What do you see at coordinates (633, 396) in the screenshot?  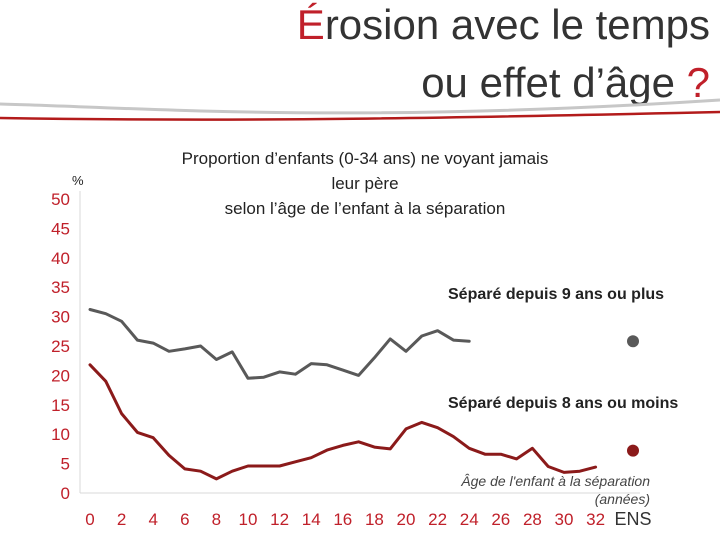 I see `ens-points` at bounding box center [633, 396].